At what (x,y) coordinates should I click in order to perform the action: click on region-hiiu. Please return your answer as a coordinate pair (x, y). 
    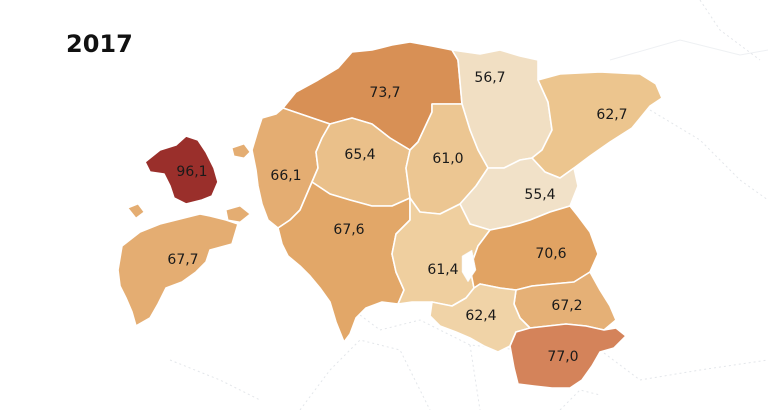
    Looking at the image, I should click on (181, 170).